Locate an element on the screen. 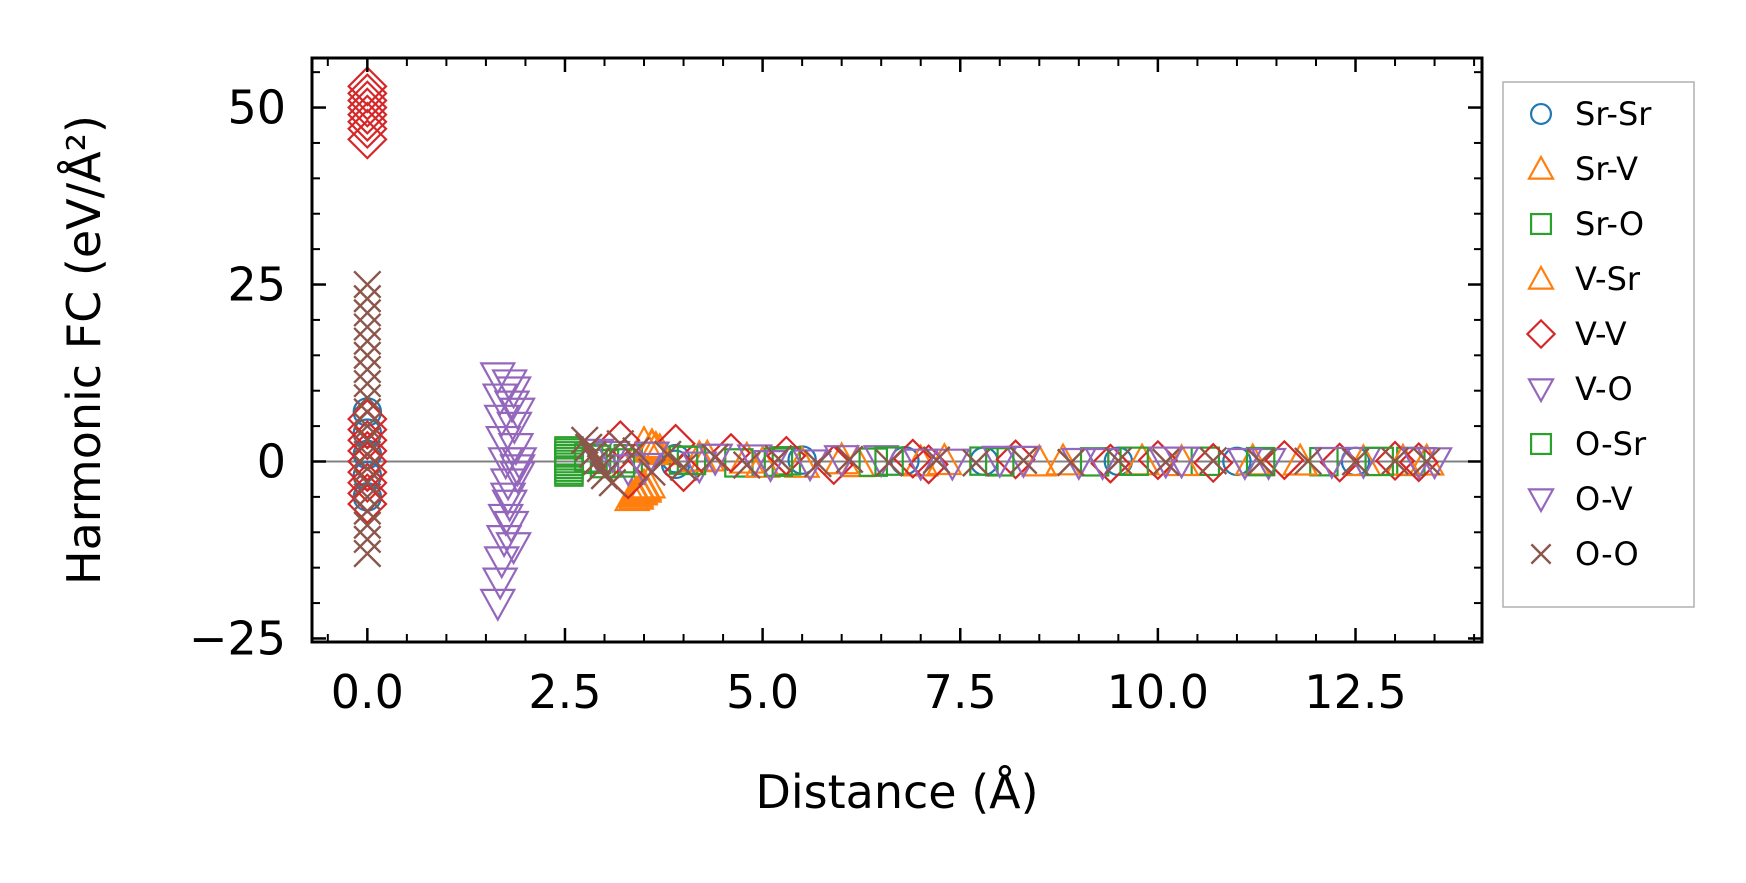 This screenshot has width=1746, height=883. data-point-o-sr is located at coordinates (1379, 461).